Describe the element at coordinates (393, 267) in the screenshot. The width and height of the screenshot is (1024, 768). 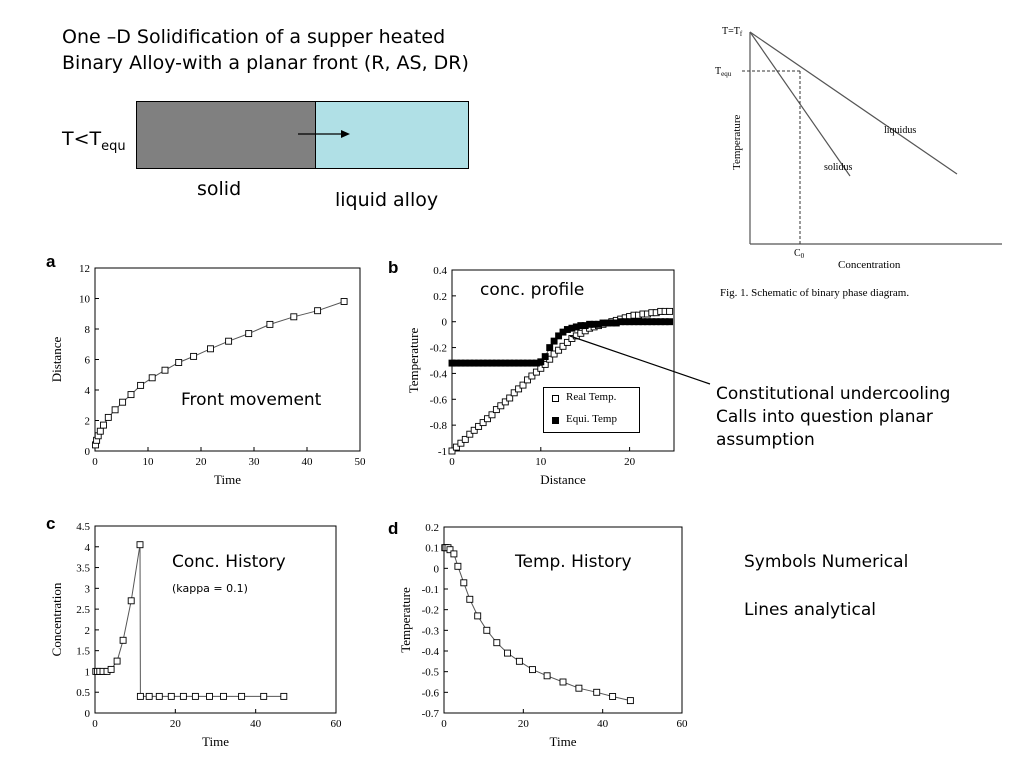
I see `panel-letter-b: b` at that location.